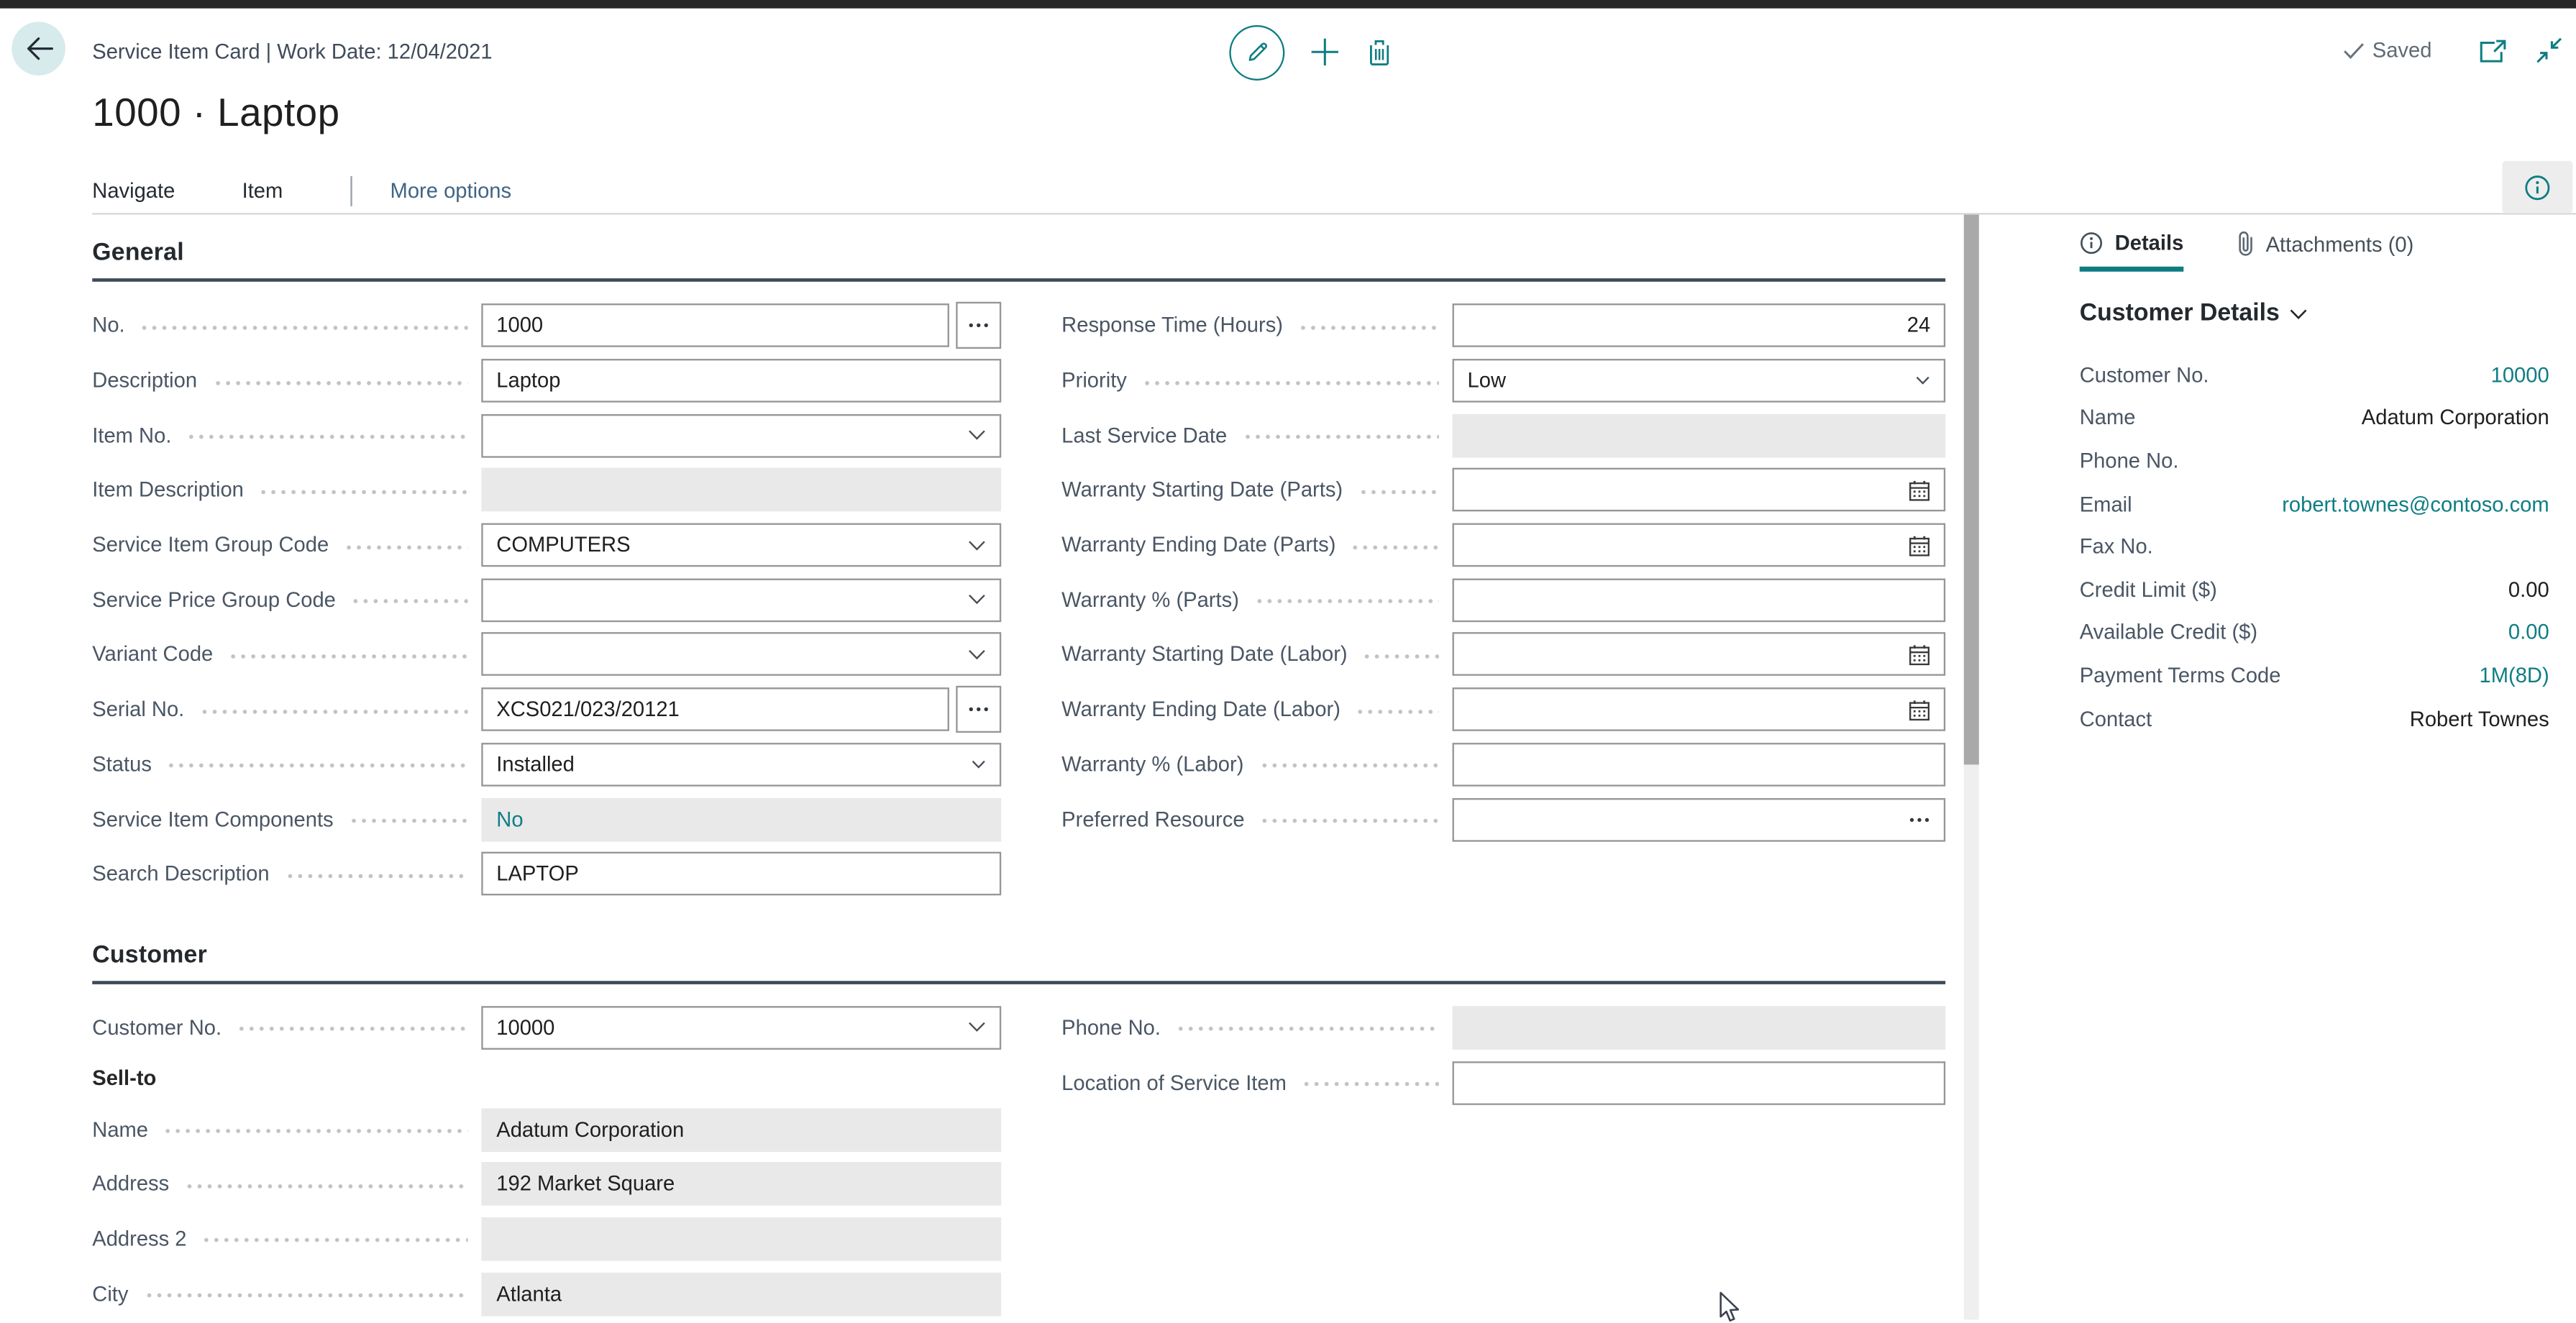 This screenshot has height=1323, width=2576. Describe the element at coordinates (2514, 676) in the screenshot. I see `payment-terms-code-value: 1M(8D)` at that location.